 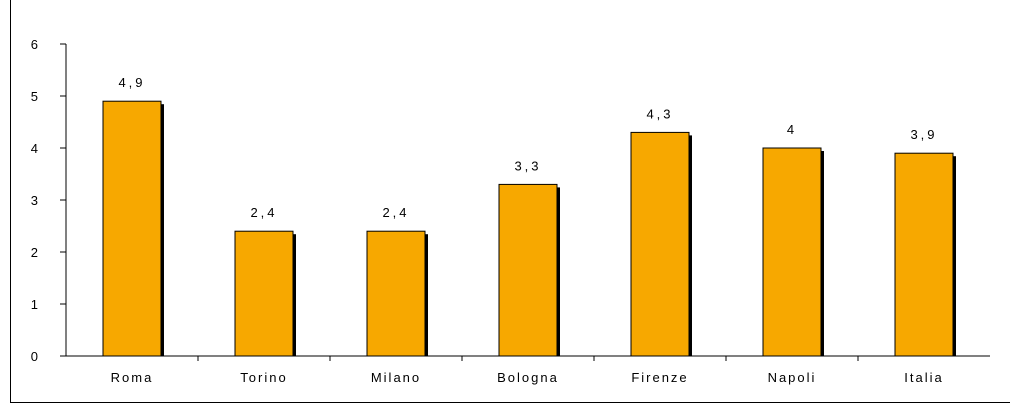 What do you see at coordinates (35, 252) in the screenshot?
I see `y-tick-label: 2` at bounding box center [35, 252].